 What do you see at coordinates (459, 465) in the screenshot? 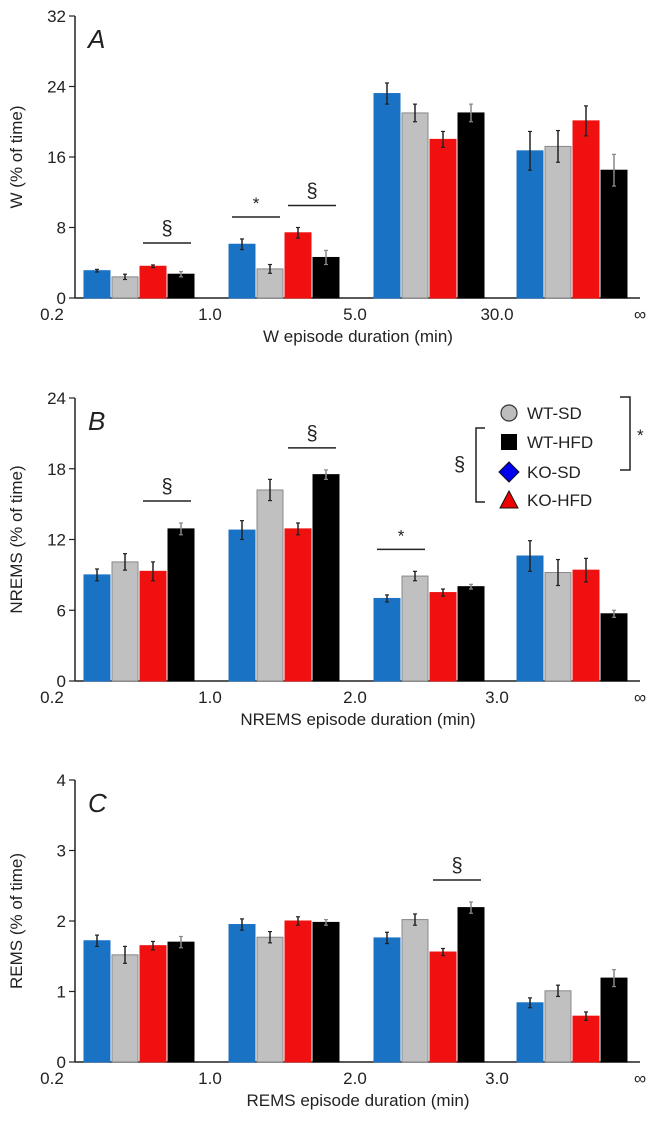
I see `legend-bracket-section-symbol: §` at bounding box center [459, 465].